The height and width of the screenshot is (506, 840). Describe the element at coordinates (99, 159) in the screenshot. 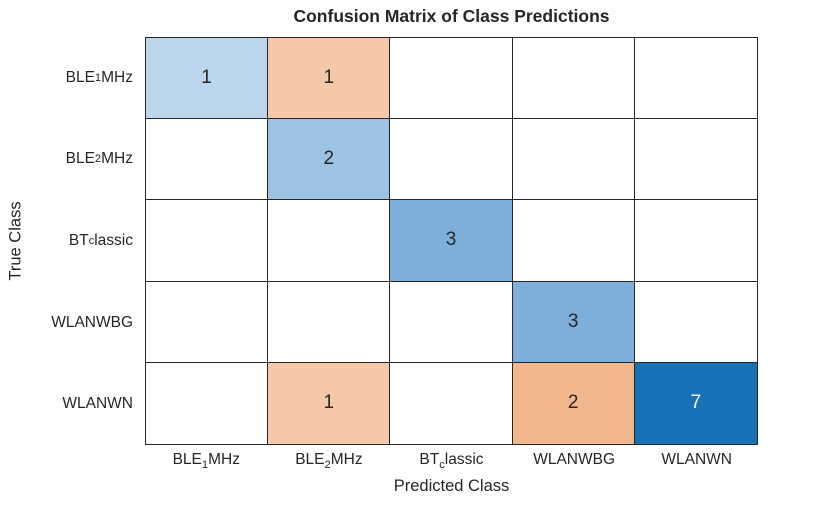

I see `y-tick-label: BLE 2 MHz` at that location.